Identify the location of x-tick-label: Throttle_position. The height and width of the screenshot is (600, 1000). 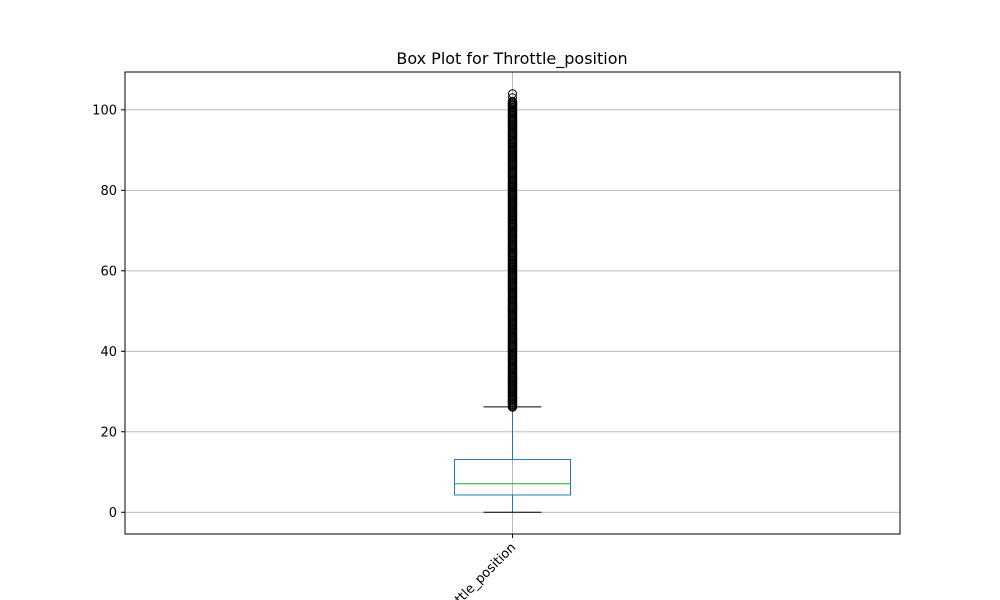
(475, 570).